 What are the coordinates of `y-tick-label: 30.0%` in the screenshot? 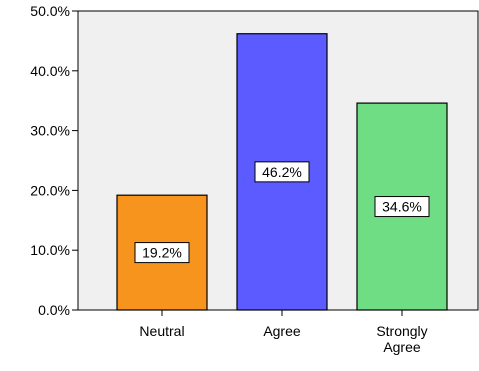 It's located at (50, 131).